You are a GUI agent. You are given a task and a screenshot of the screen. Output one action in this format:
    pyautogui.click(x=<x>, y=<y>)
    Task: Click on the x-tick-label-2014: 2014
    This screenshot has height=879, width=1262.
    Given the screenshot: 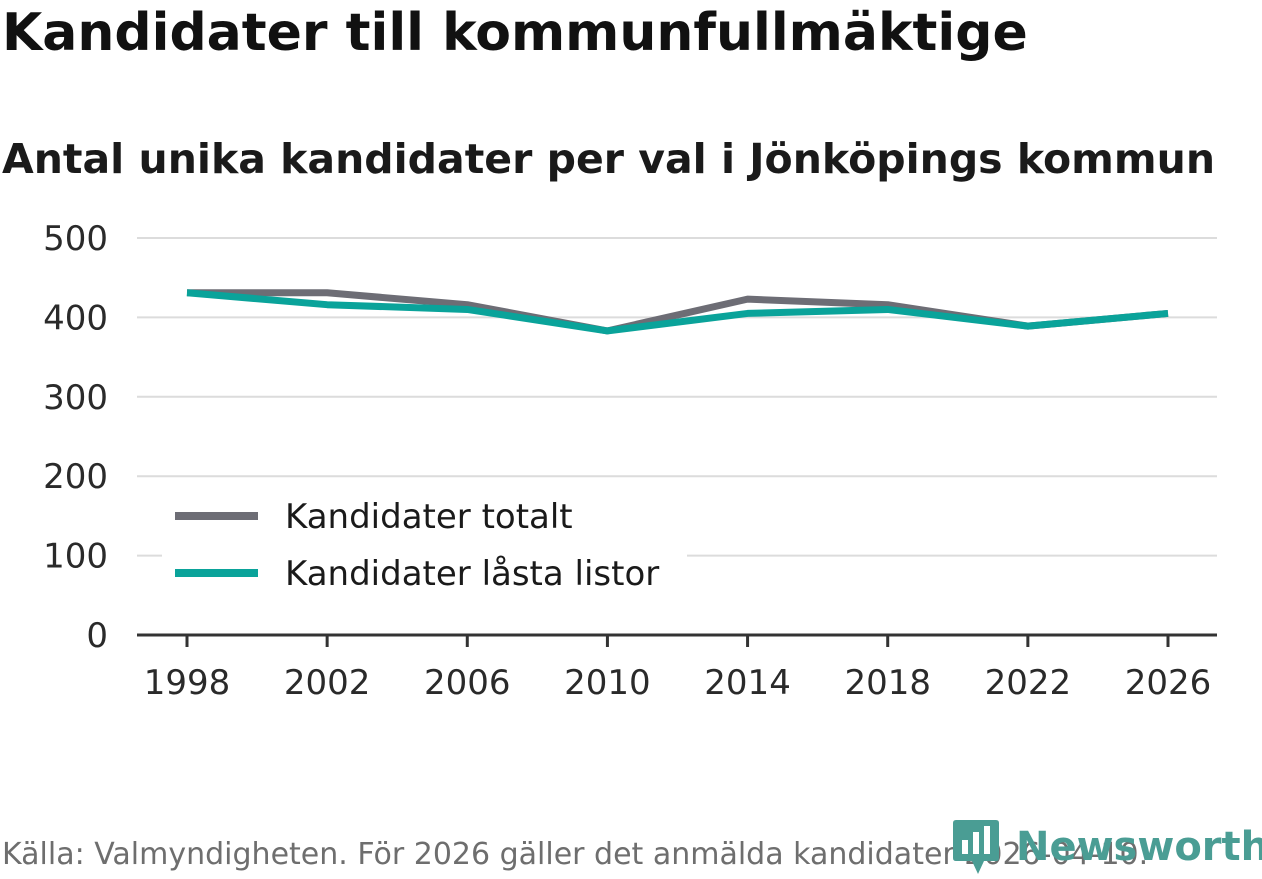 What is the action you would take?
    pyautogui.click(x=747, y=683)
    